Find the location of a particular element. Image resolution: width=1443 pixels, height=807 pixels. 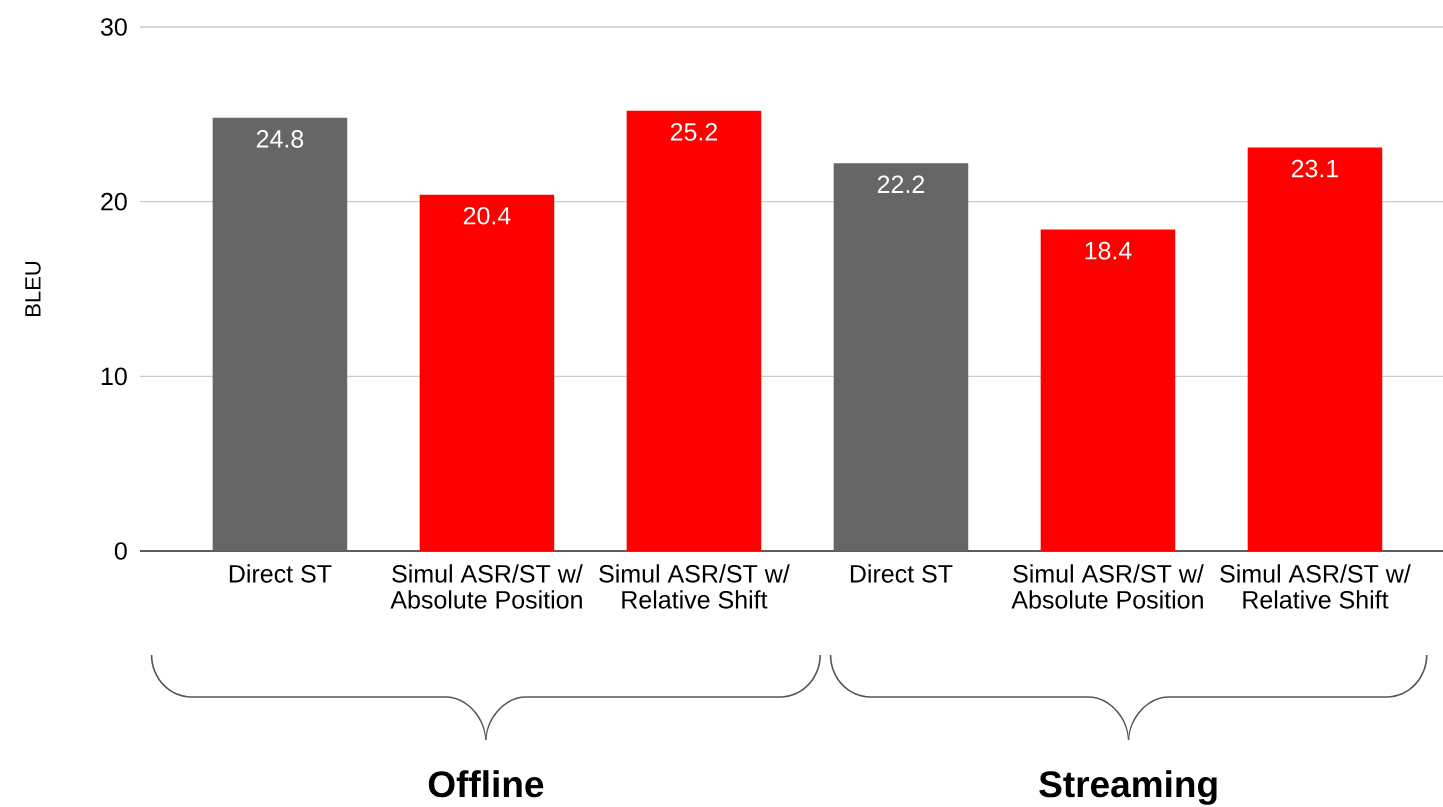

data-label: 22.2 is located at coordinates (901, 184).